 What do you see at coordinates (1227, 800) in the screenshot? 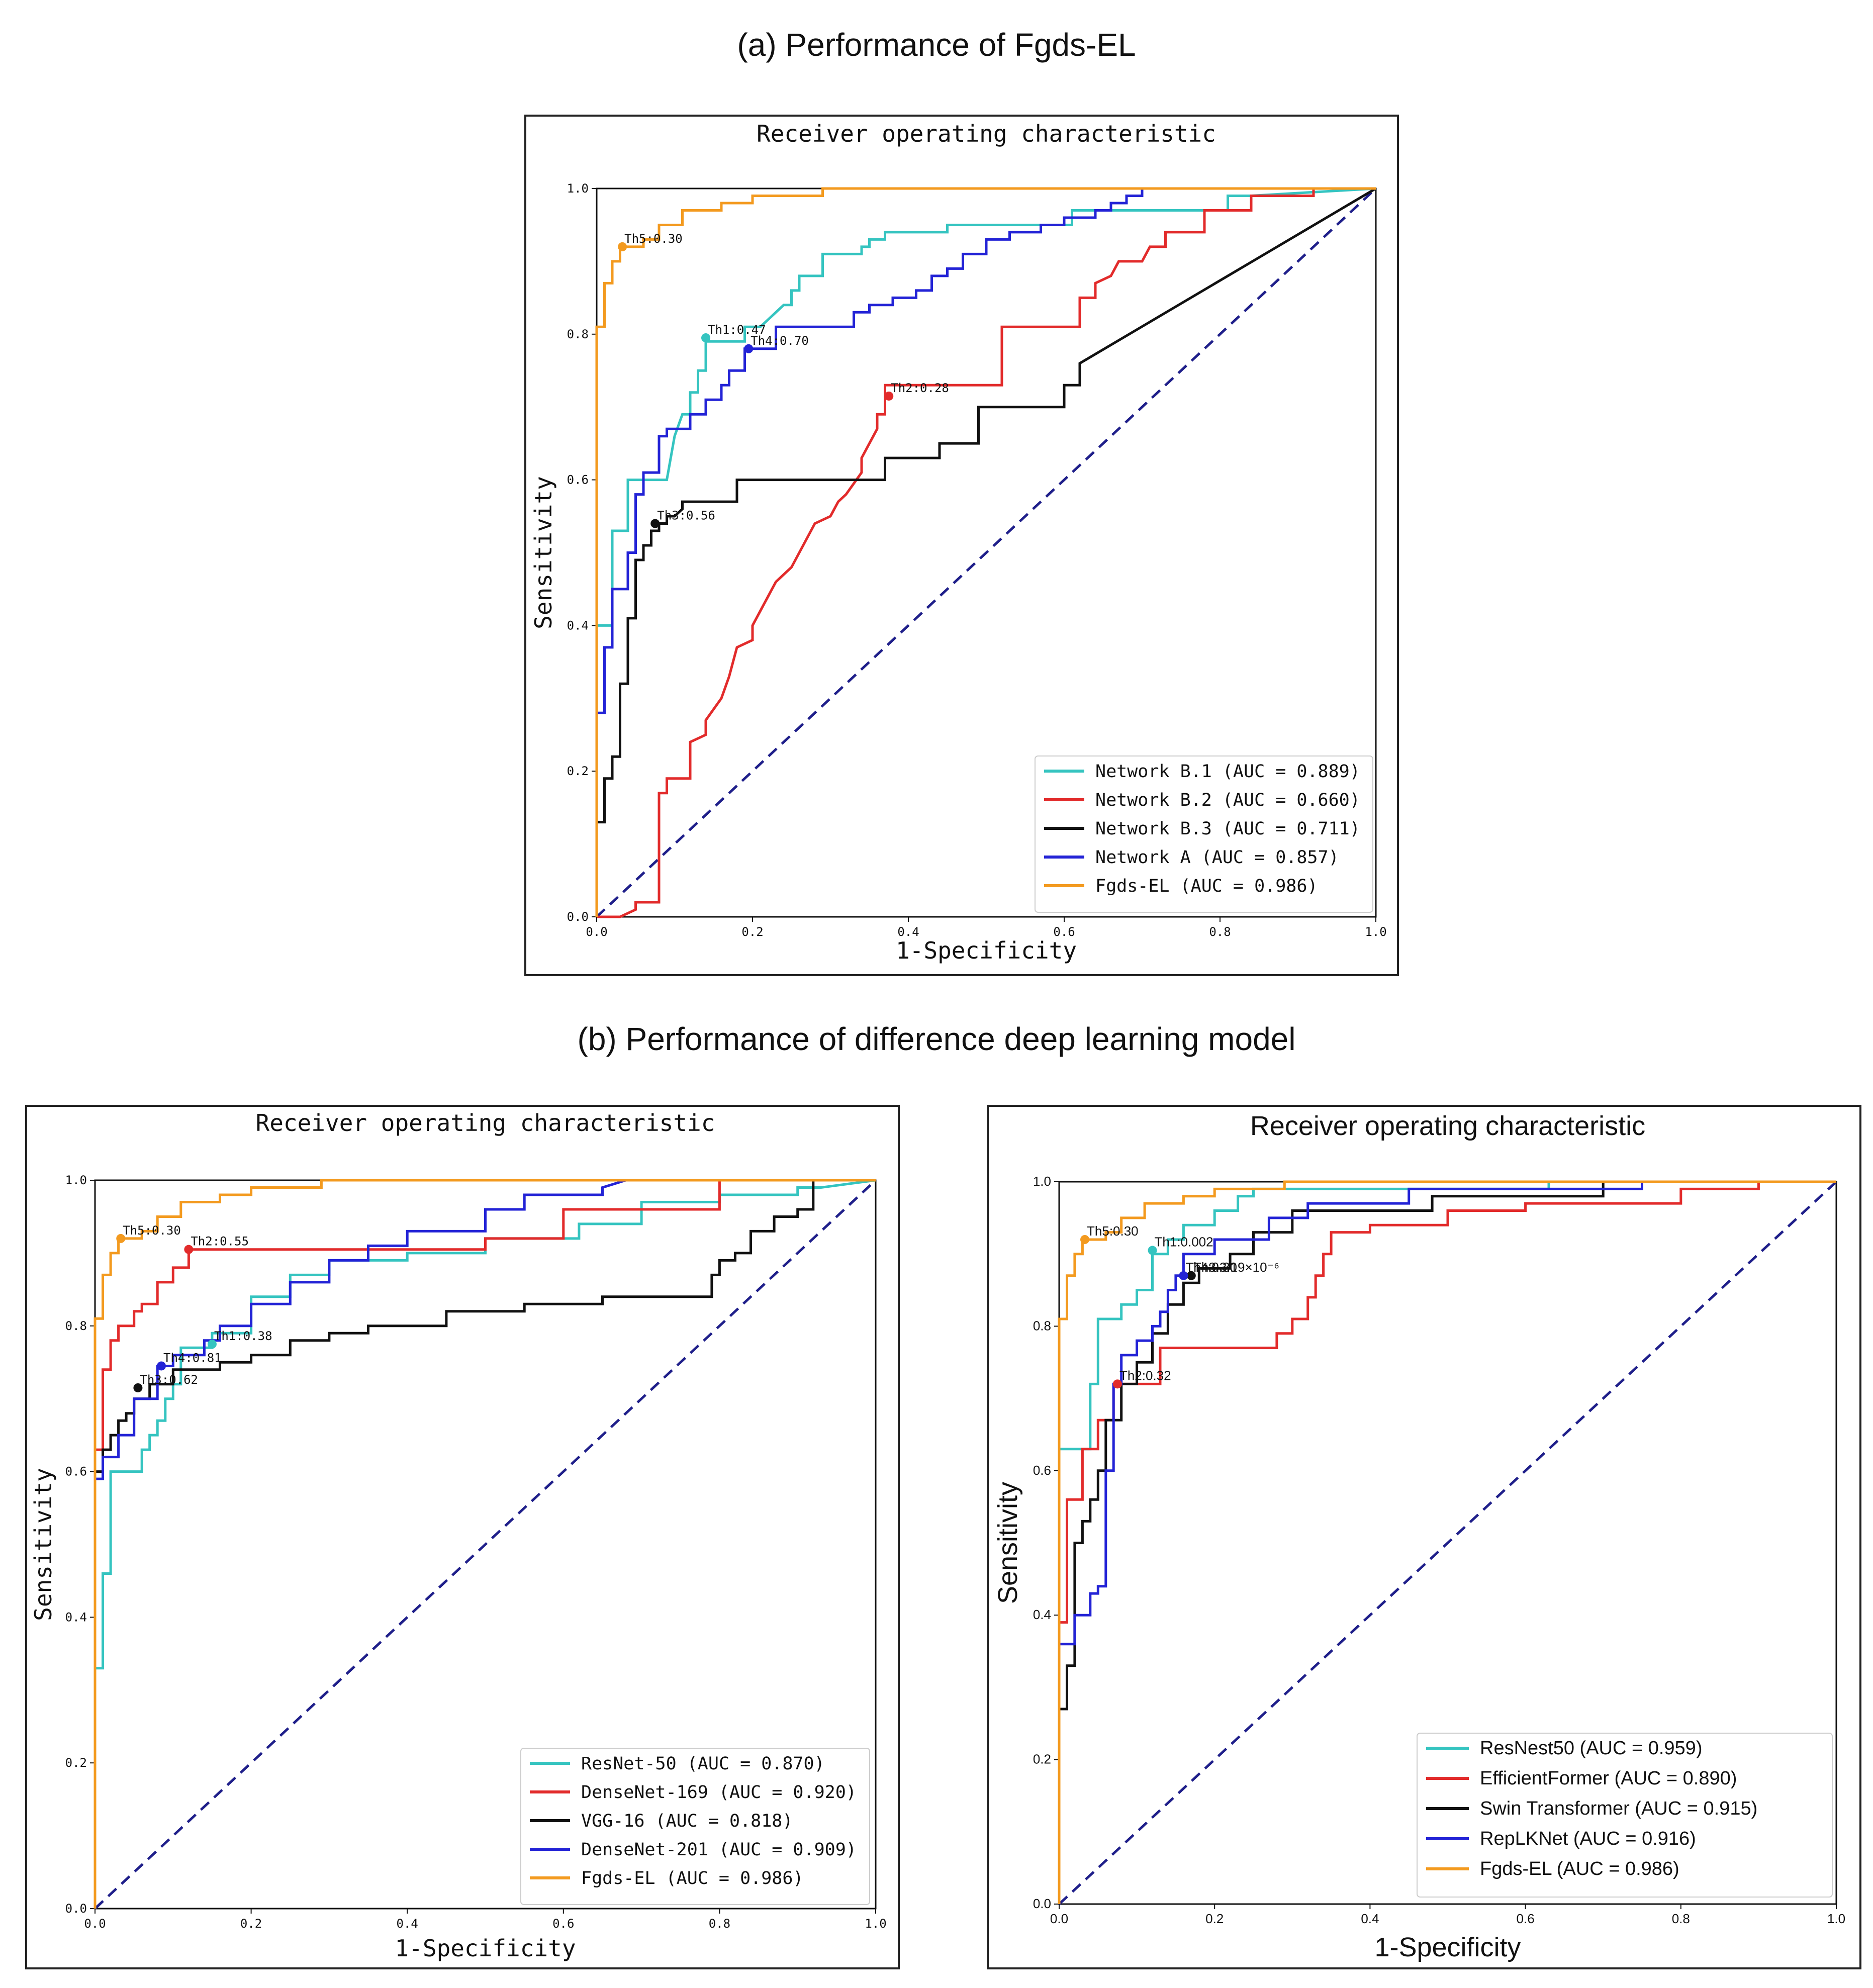
I see `legend-entry: Network B.2 (AUC = 0.660)` at bounding box center [1227, 800].